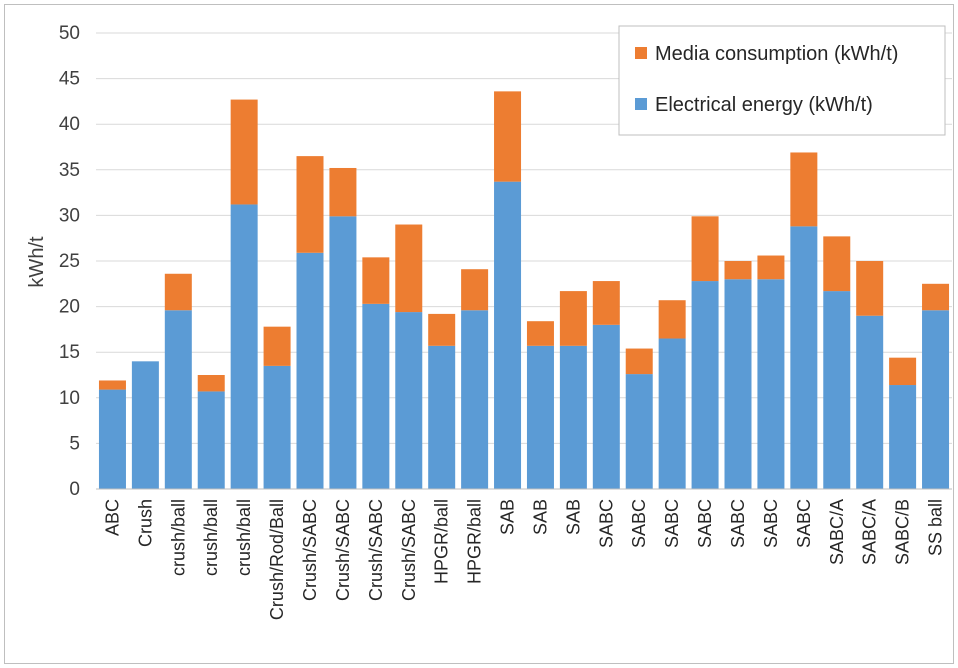 This screenshot has height=668, width=958. What do you see at coordinates (69, 398) in the screenshot?
I see `y-tick-label: 10` at bounding box center [69, 398].